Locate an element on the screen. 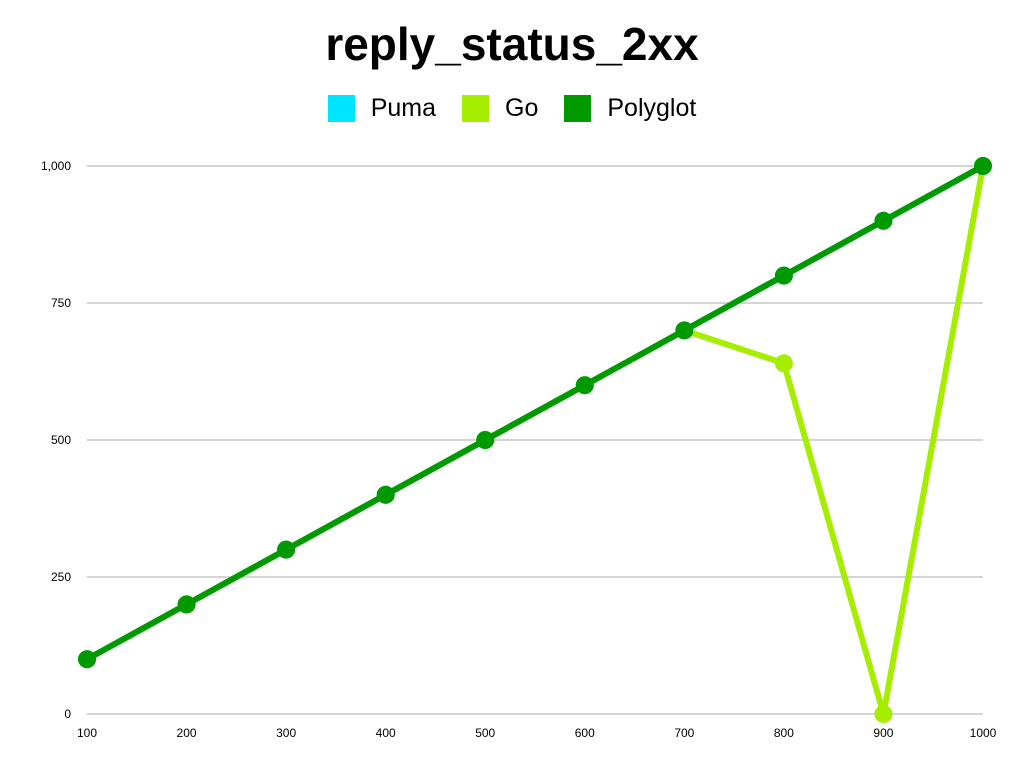 The image size is (1024, 768). x-axis-ticks: 100 200 300 400 500 600 700 800 900 1000 is located at coordinates (537, 733).